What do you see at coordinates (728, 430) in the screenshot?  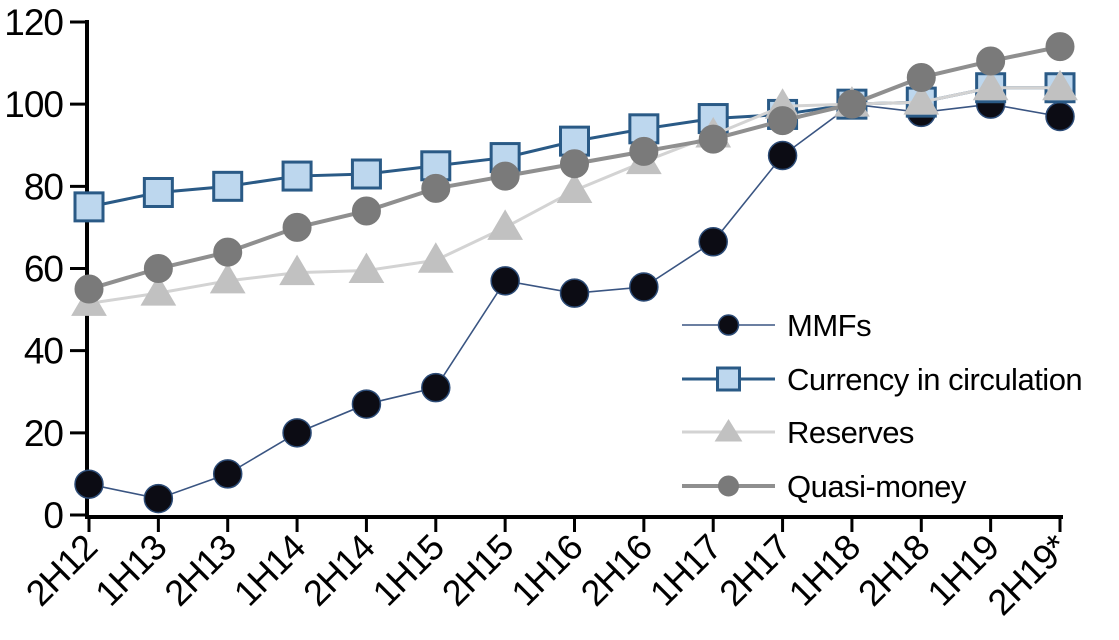 I see `legend-reserves-marker` at bounding box center [728, 430].